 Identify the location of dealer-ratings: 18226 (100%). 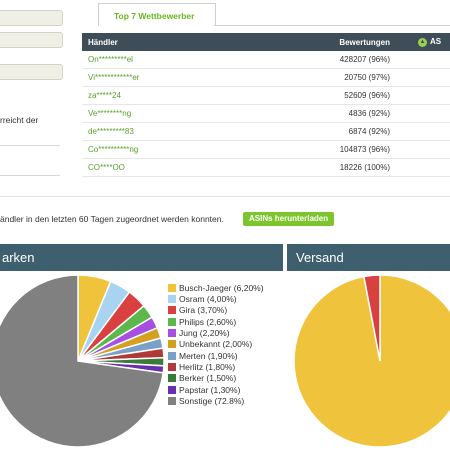
(320, 167).